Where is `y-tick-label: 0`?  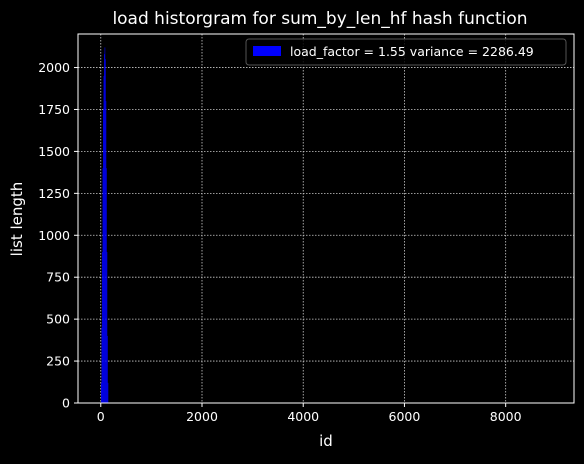 y-tick-label: 0 is located at coordinates (66, 403).